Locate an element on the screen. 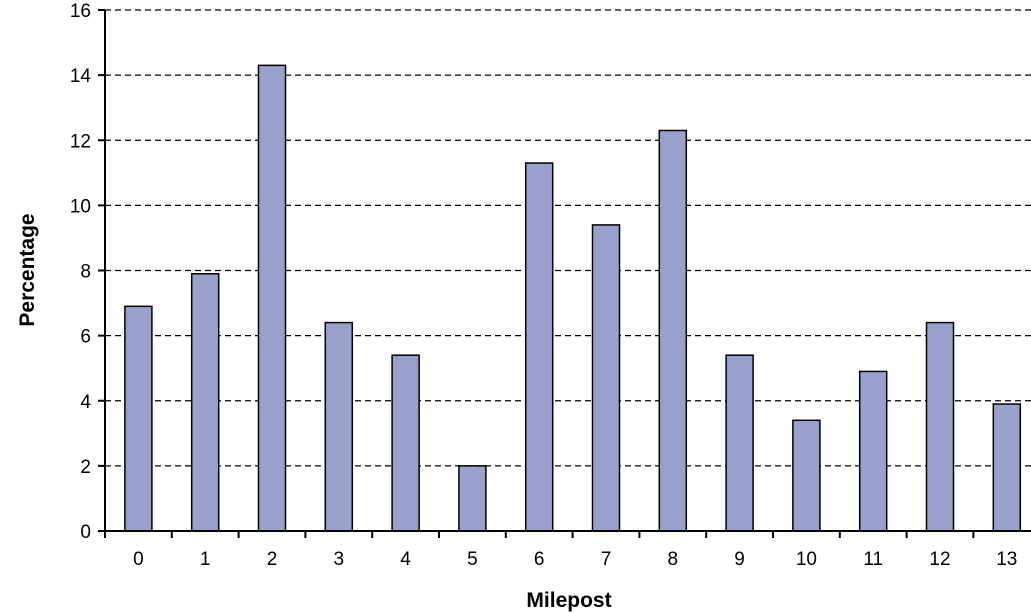  y-tick-label: 8 is located at coordinates (85, 272).